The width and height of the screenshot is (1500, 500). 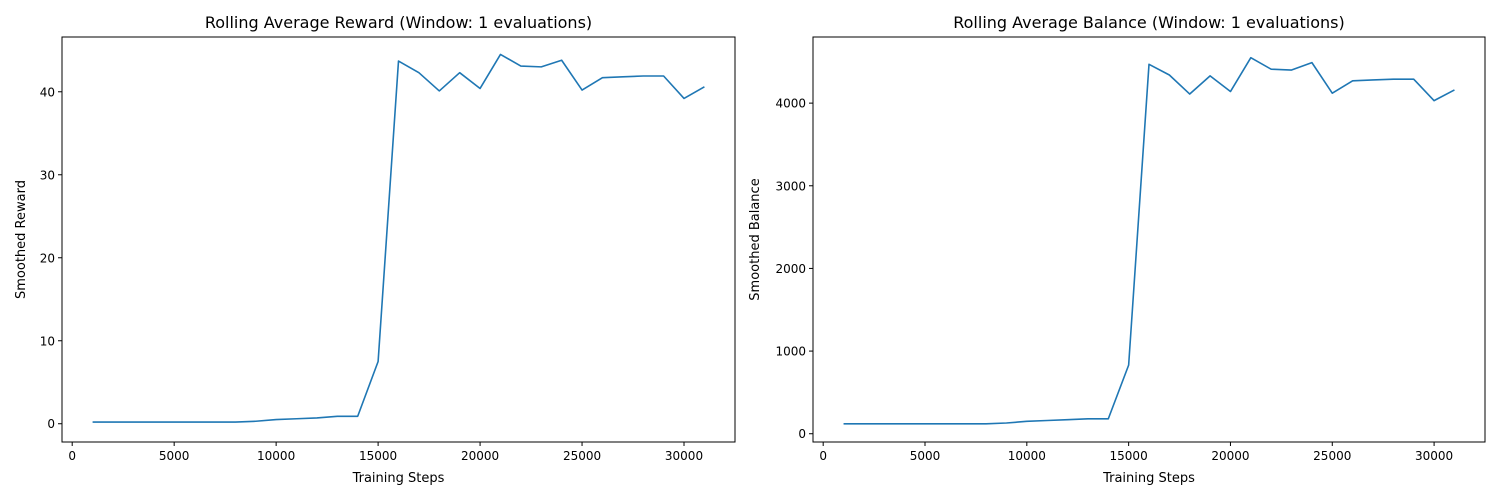 I want to click on reward-y-tick-label: 0, so click(x=51, y=424).